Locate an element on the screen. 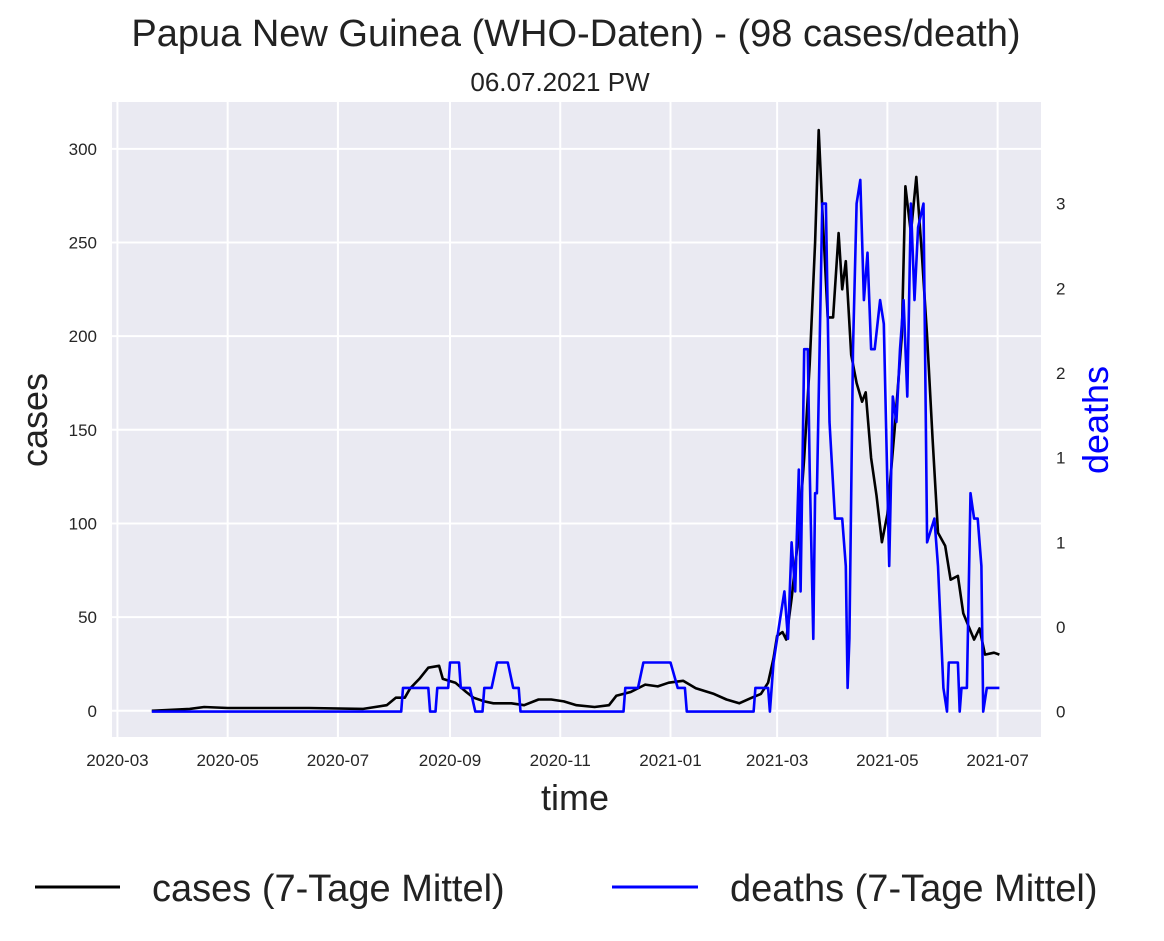 This screenshot has height=941, width=1164. x-tick-label: 2020-09 is located at coordinates (450, 760).